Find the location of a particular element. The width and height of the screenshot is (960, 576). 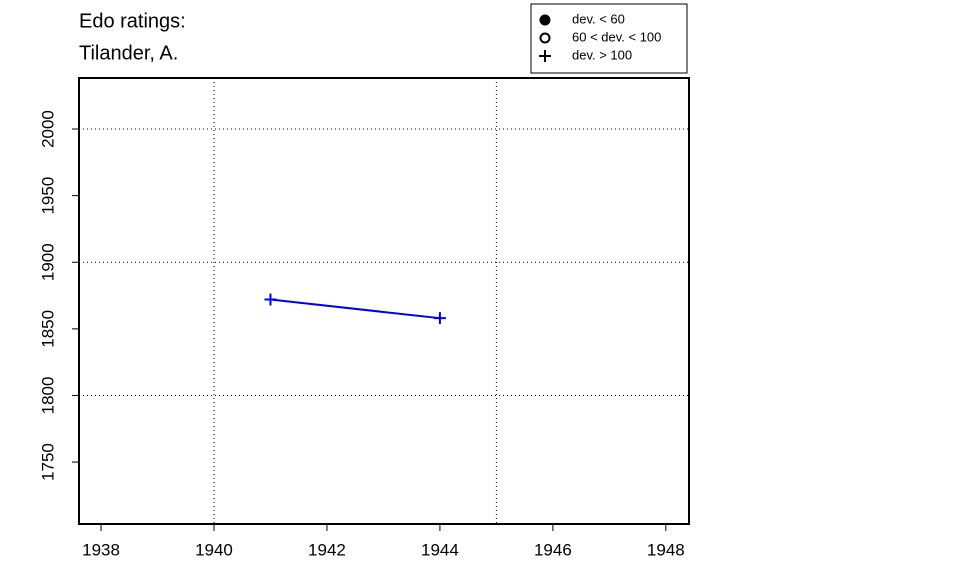

x-tick-label: 1942 is located at coordinates (327, 549).